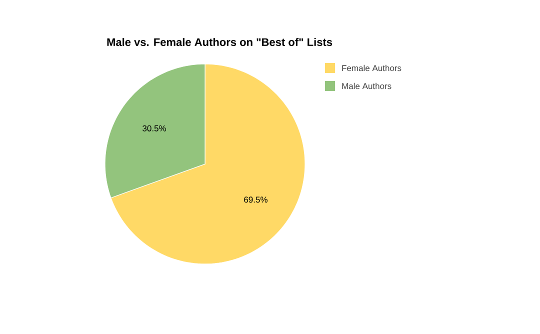  Describe the element at coordinates (154, 128) in the screenshot. I see `data-label: 30.5%` at that location.